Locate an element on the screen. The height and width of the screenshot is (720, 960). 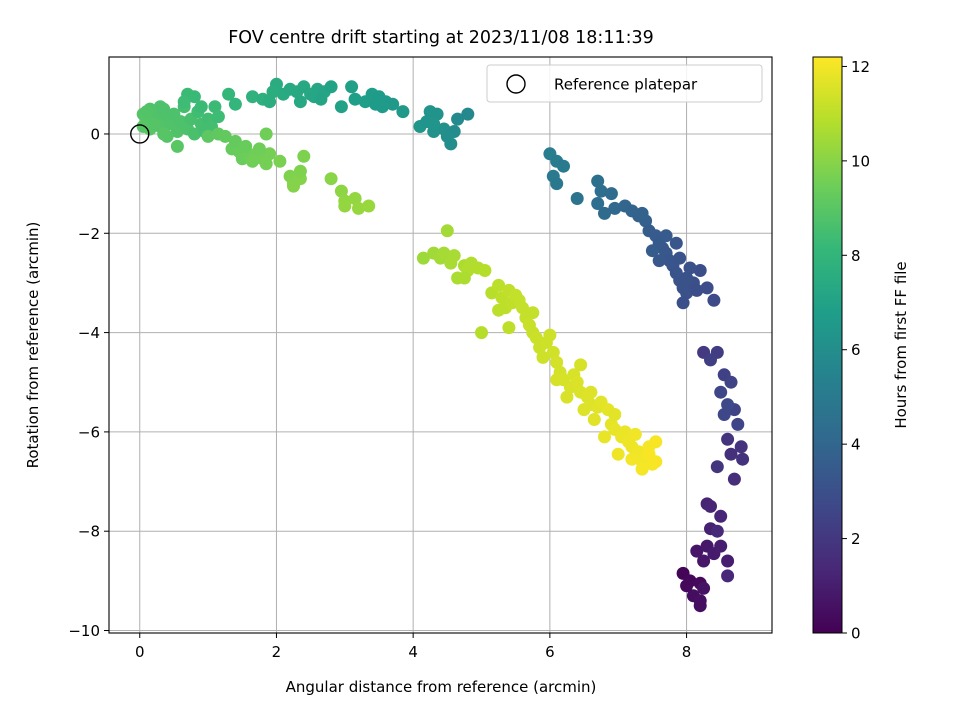
x-tick-label: 4 is located at coordinates (413, 652).